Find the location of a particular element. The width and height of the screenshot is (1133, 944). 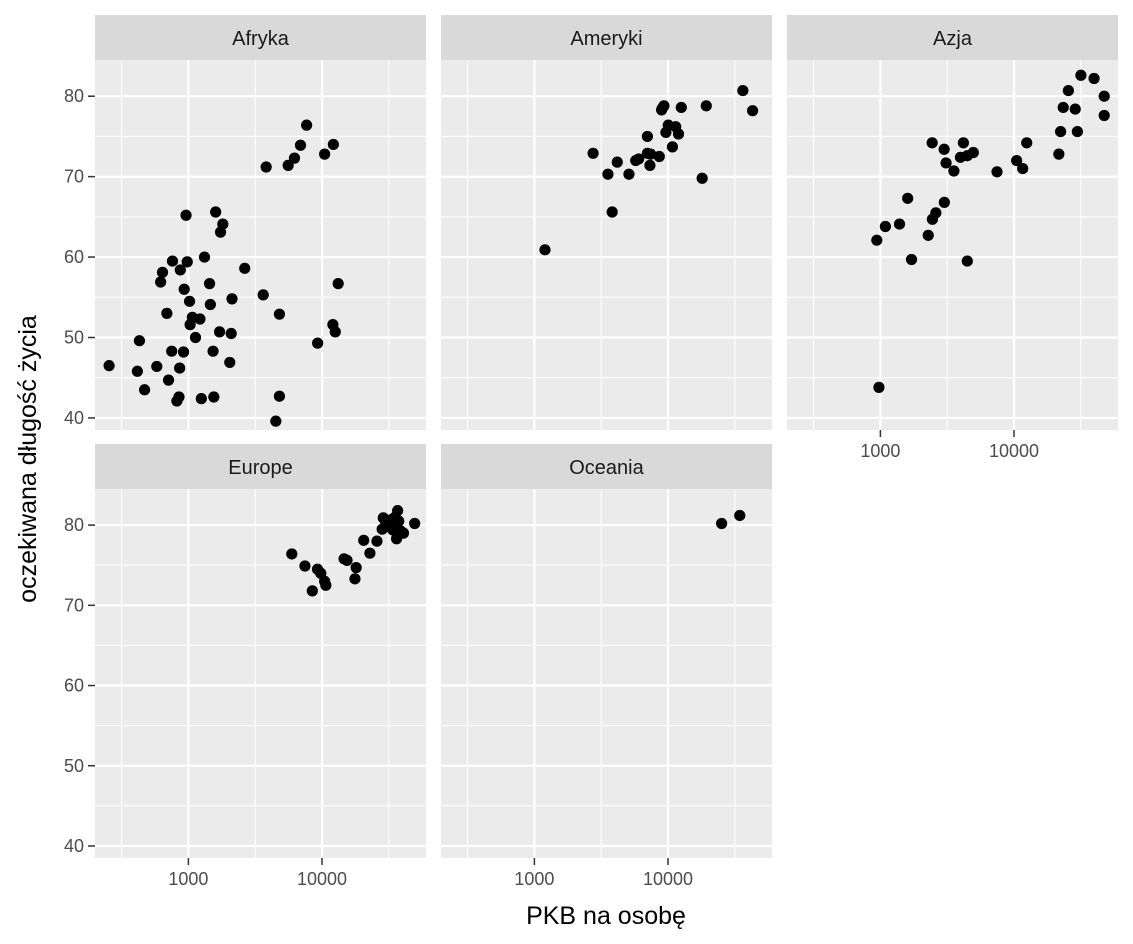

facet-strip-label: Azja is located at coordinates (953, 39).